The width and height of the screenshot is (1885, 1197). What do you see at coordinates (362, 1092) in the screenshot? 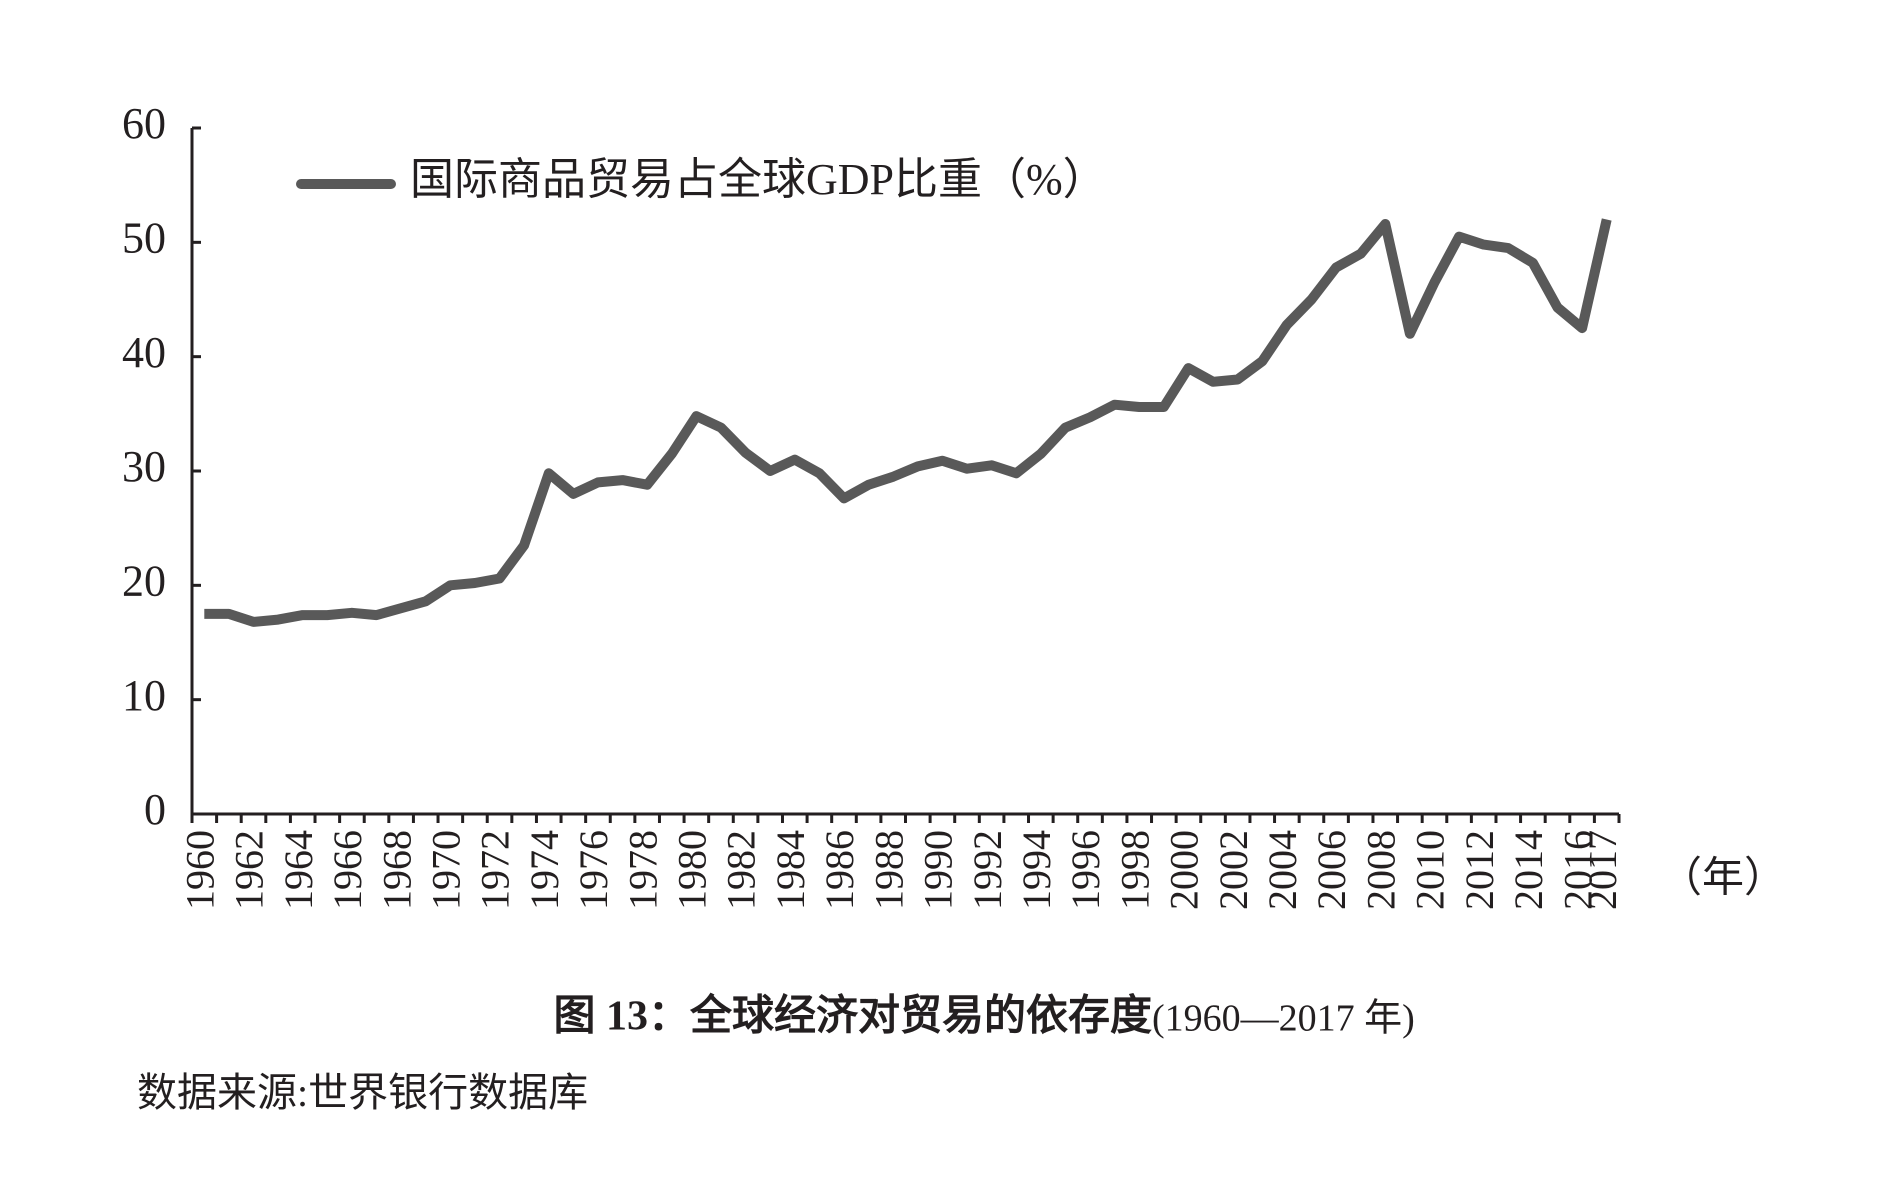
I see `source-note: 数据来源:世界银行数据库` at bounding box center [362, 1092].